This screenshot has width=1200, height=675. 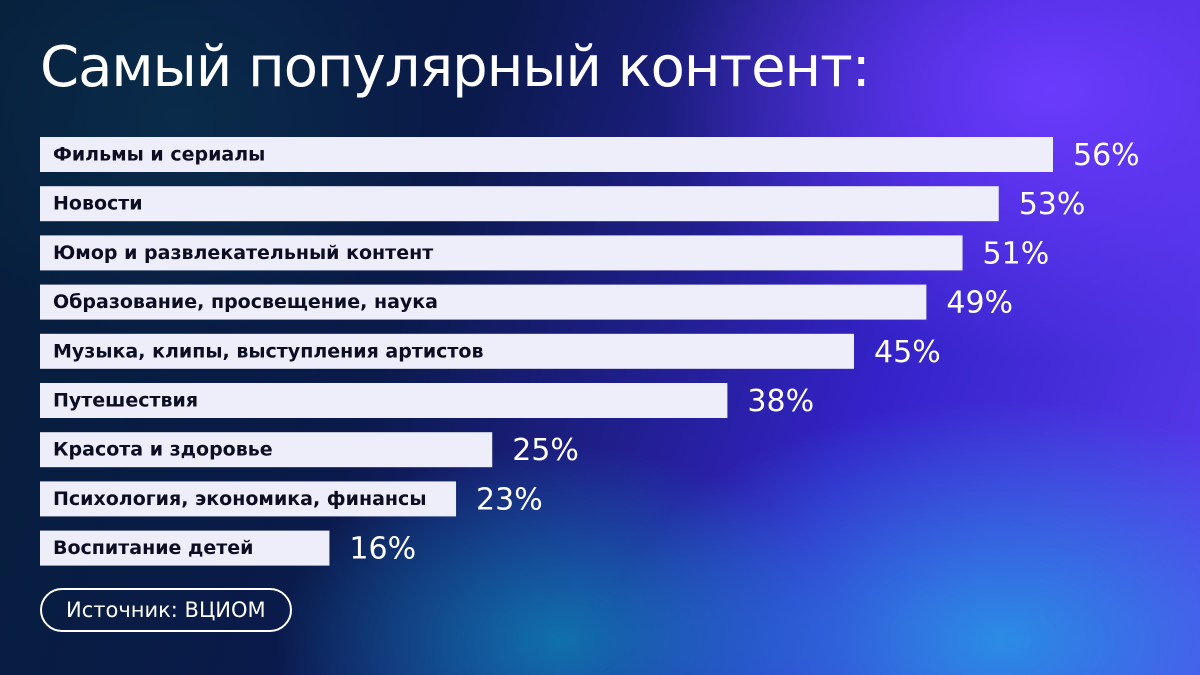 I want to click on bar-category-label: Фильмы и сериалы, so click(x=159, y=155).